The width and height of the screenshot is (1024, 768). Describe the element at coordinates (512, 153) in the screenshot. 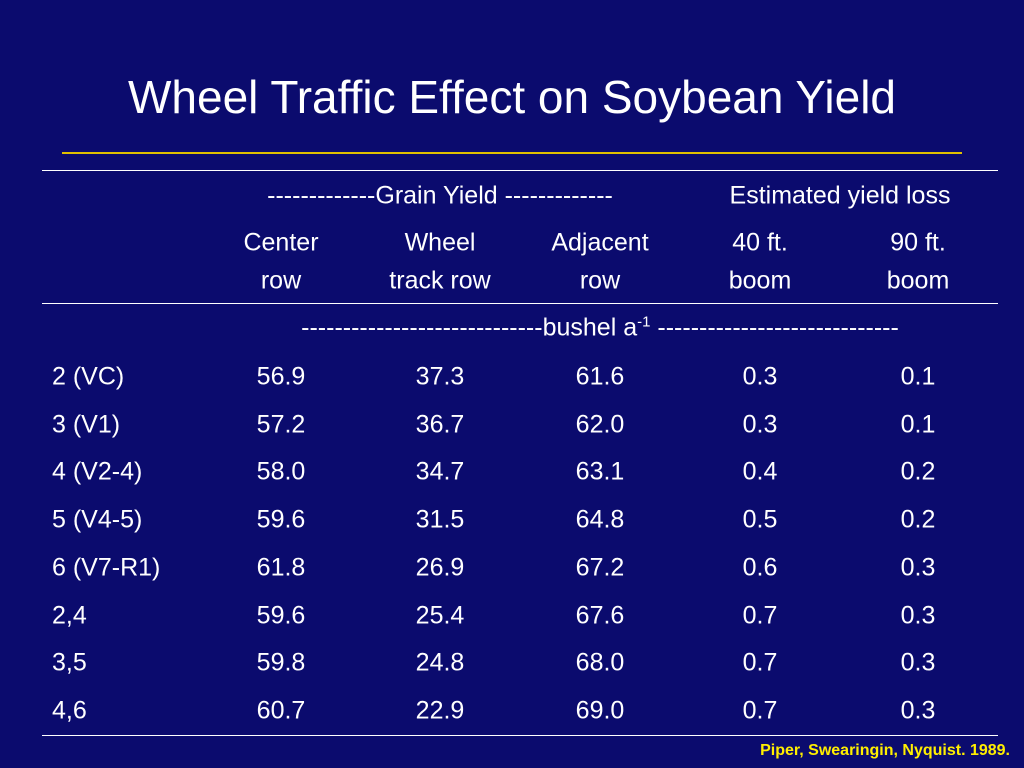

I see `title-underline` at that location.